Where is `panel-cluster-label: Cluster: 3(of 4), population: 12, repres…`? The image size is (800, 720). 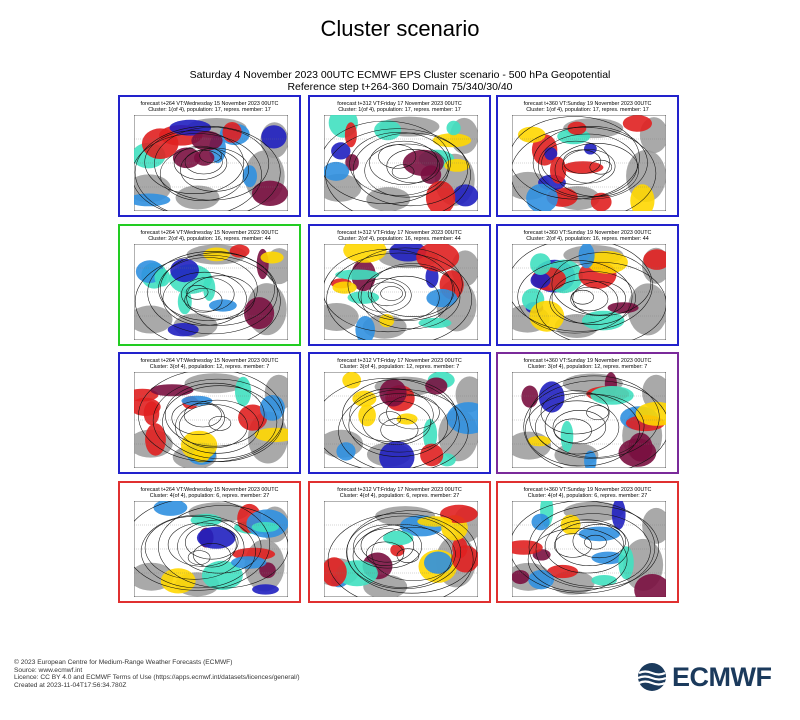 panel-cluster-label: Cluster: 3(of 4), population: 12, repres… is located at coordinates (209, 367).